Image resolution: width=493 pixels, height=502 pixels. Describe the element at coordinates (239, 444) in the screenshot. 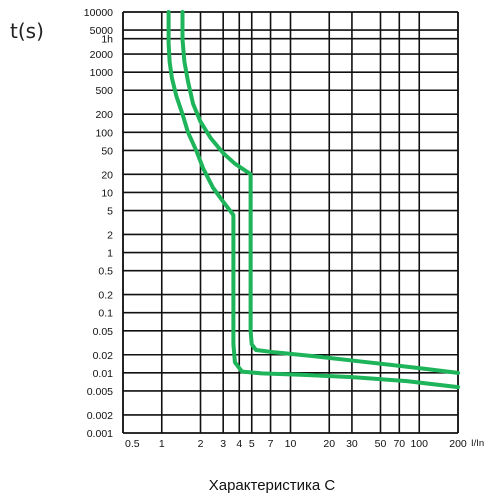

I see `x-tick-label-4: 4` at that location.